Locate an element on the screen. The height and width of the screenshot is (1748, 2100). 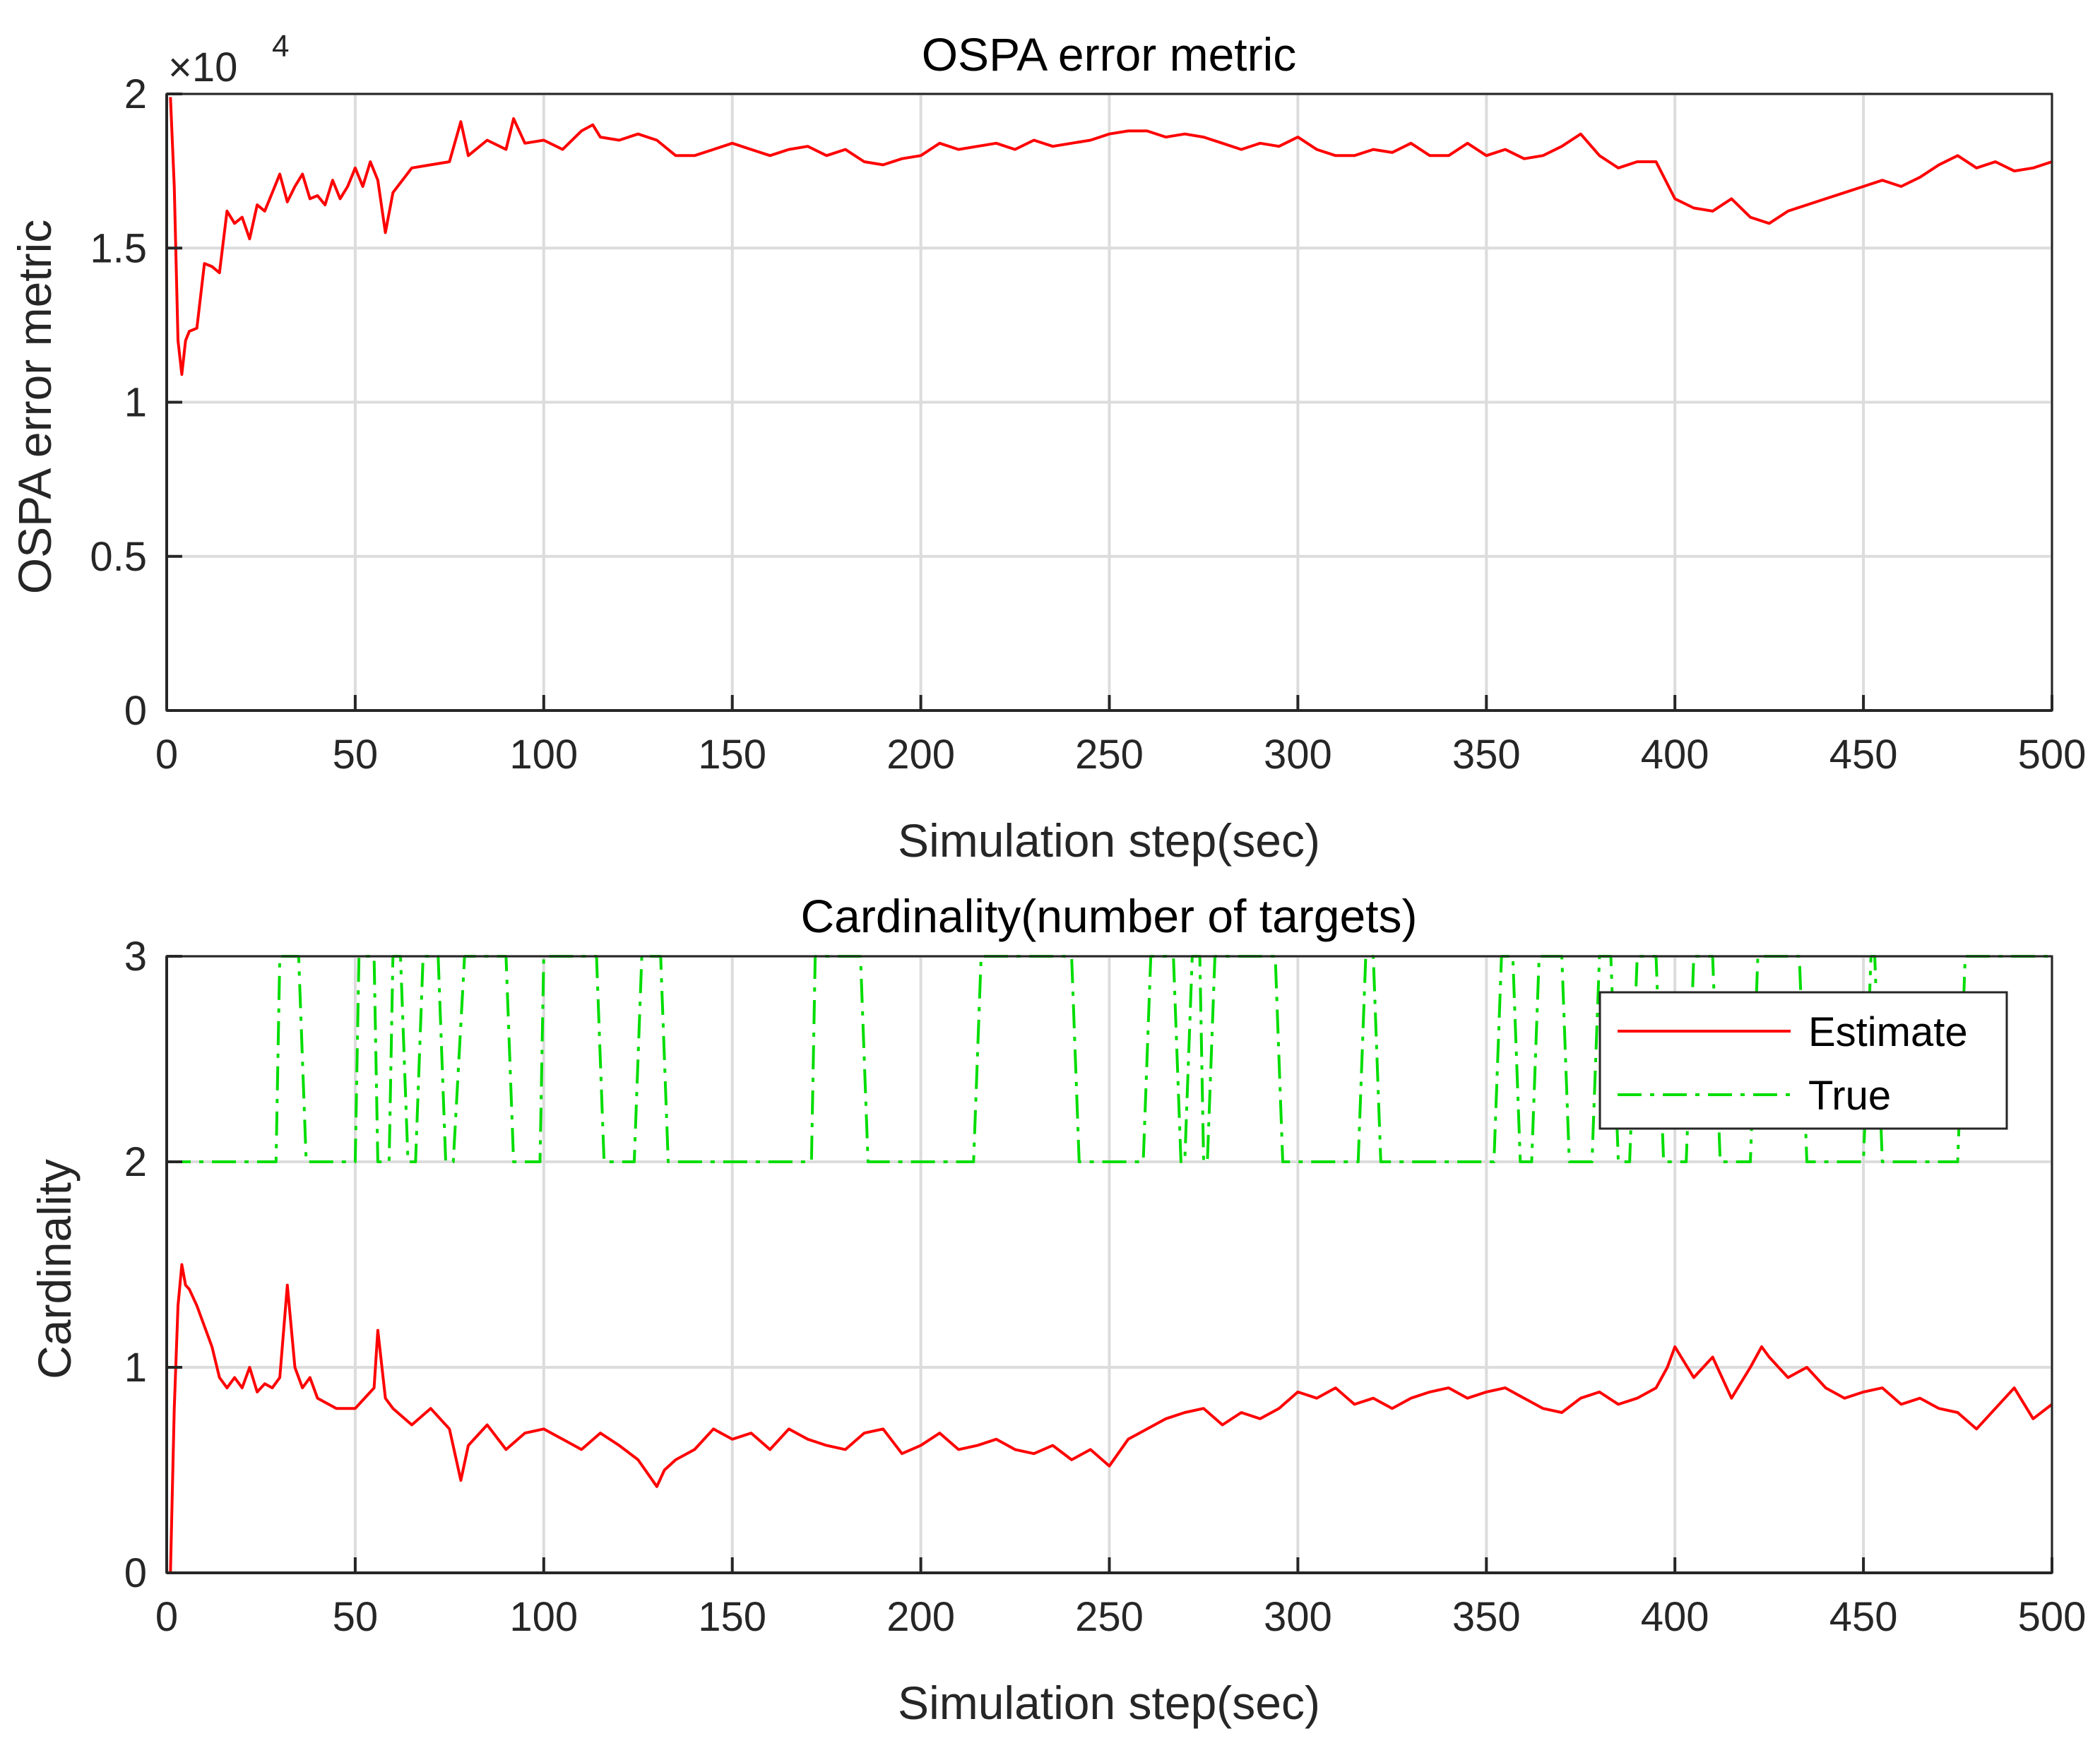
legend-estimate-label: Estimate is located at coordinates (1888, 1032).